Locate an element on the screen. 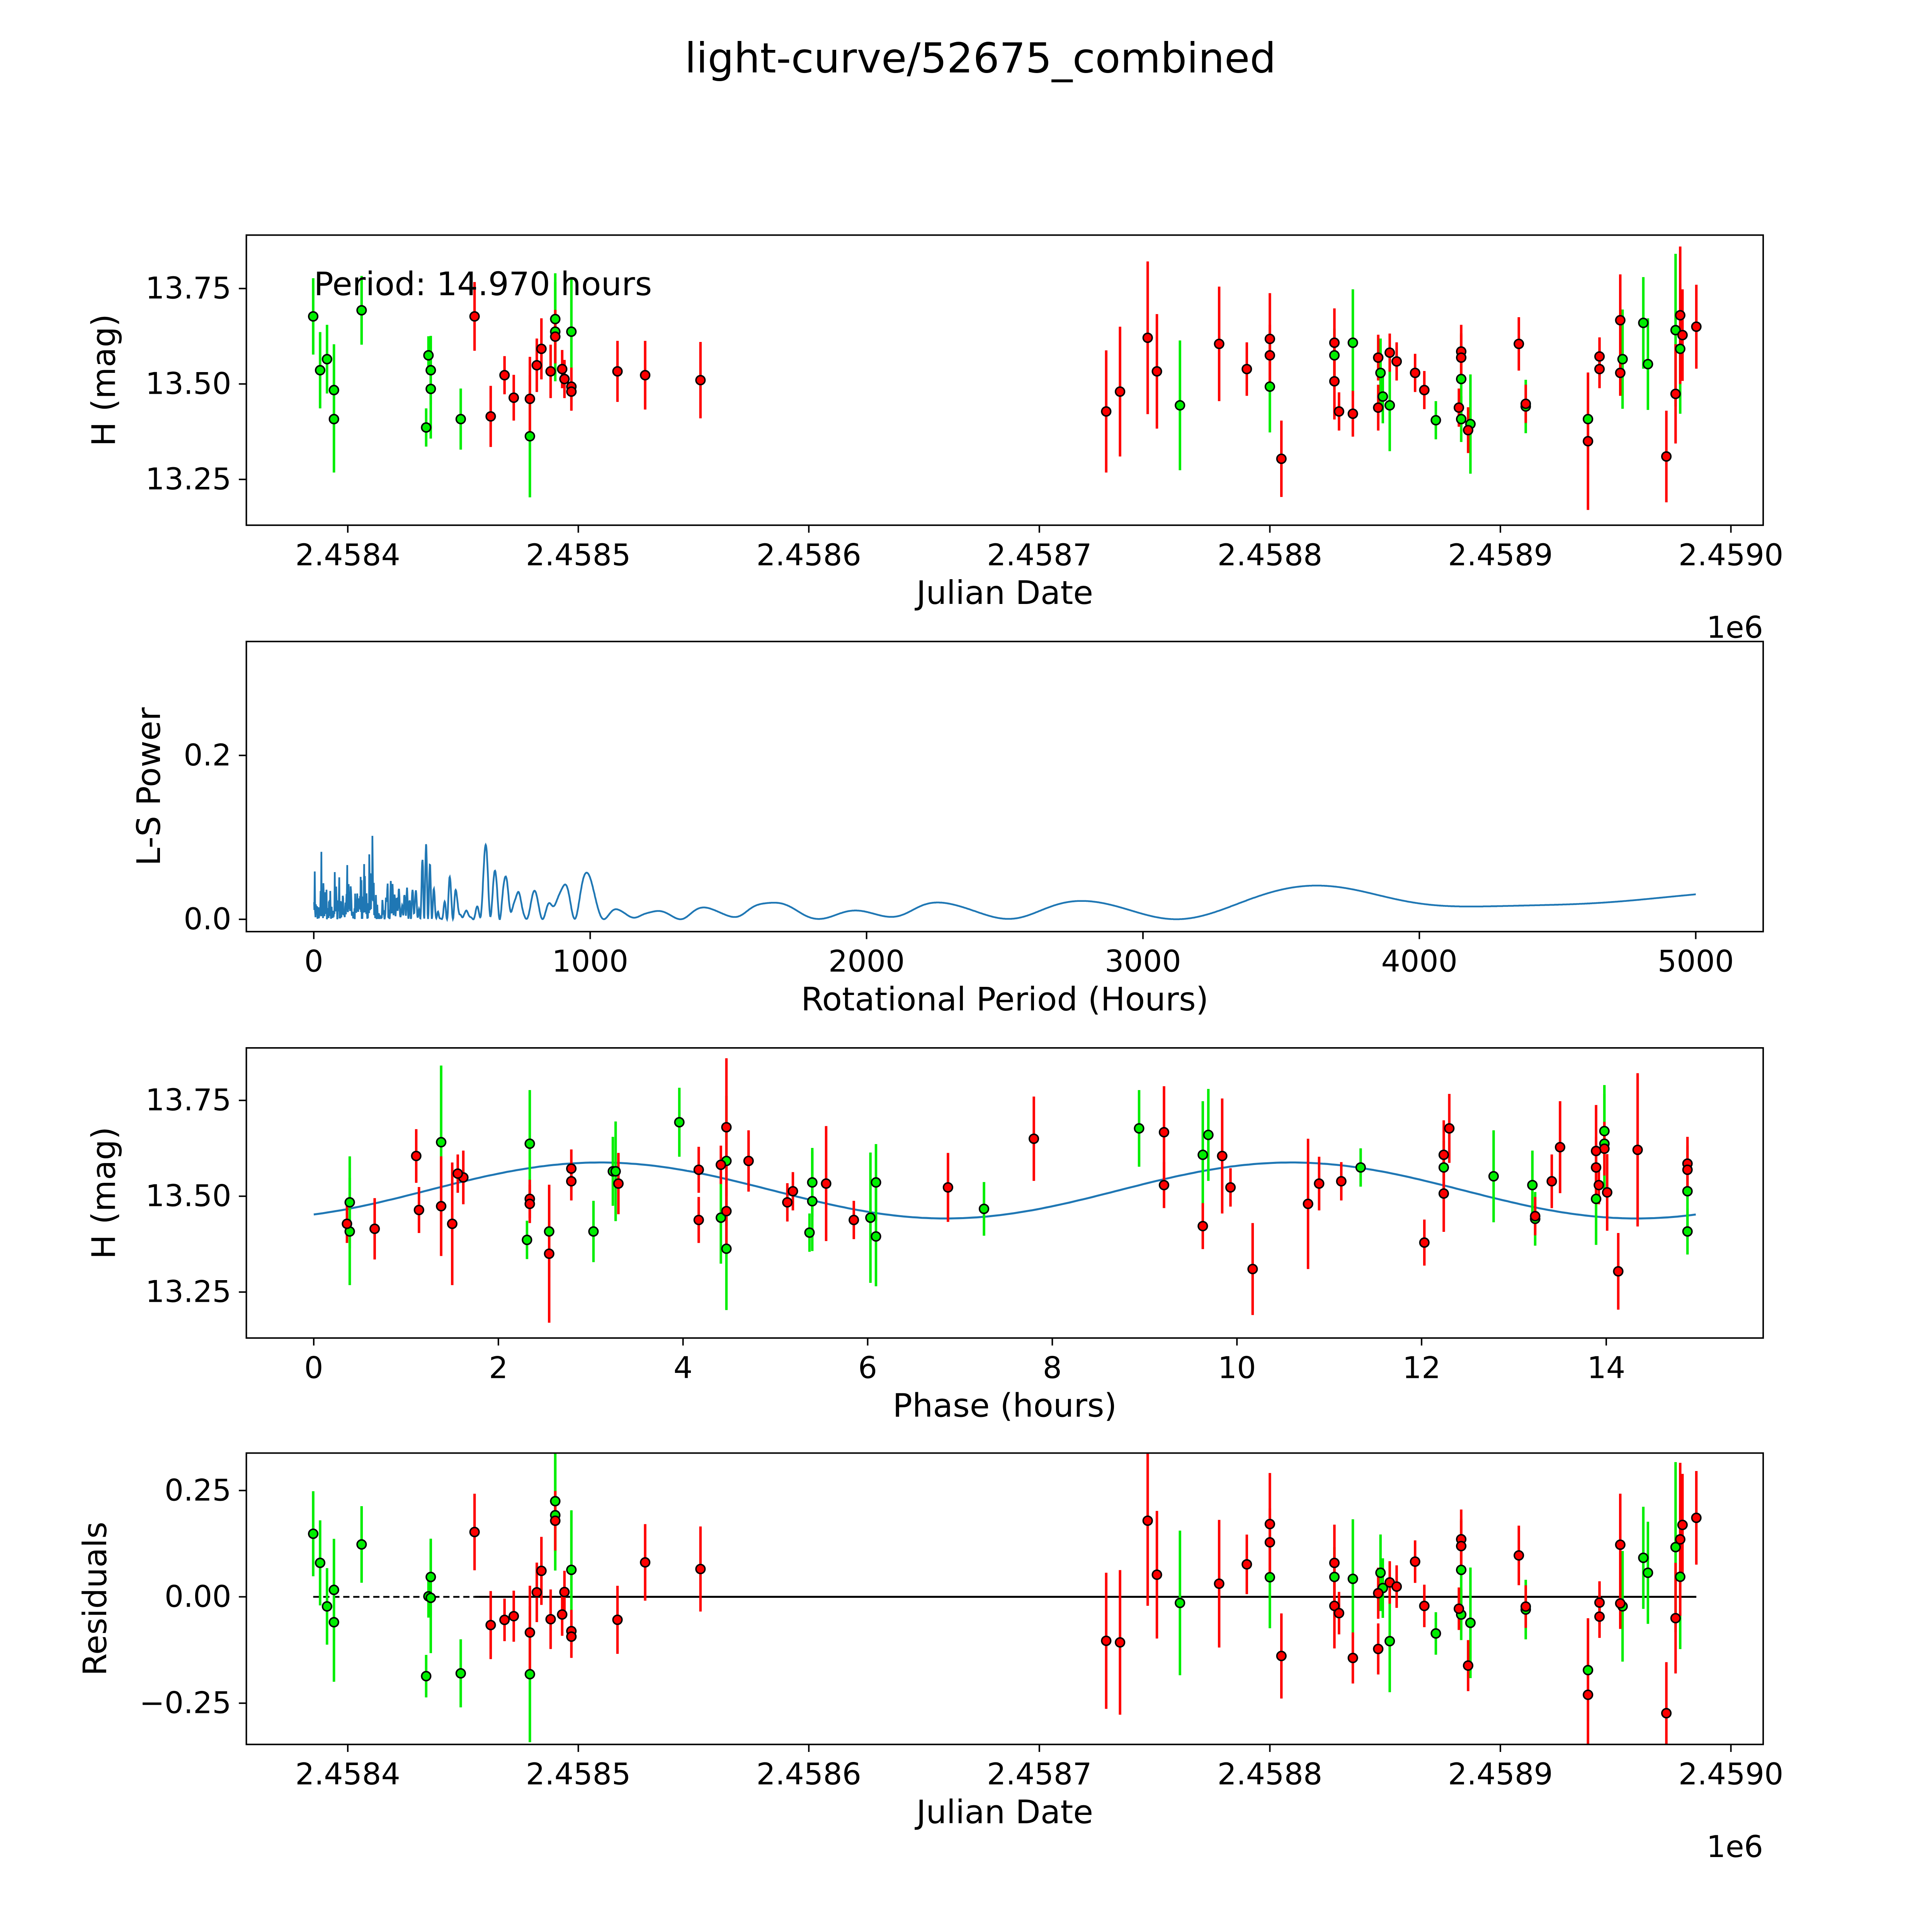  x-tick-label: 2.4585 is located at coordinates (578, 556).